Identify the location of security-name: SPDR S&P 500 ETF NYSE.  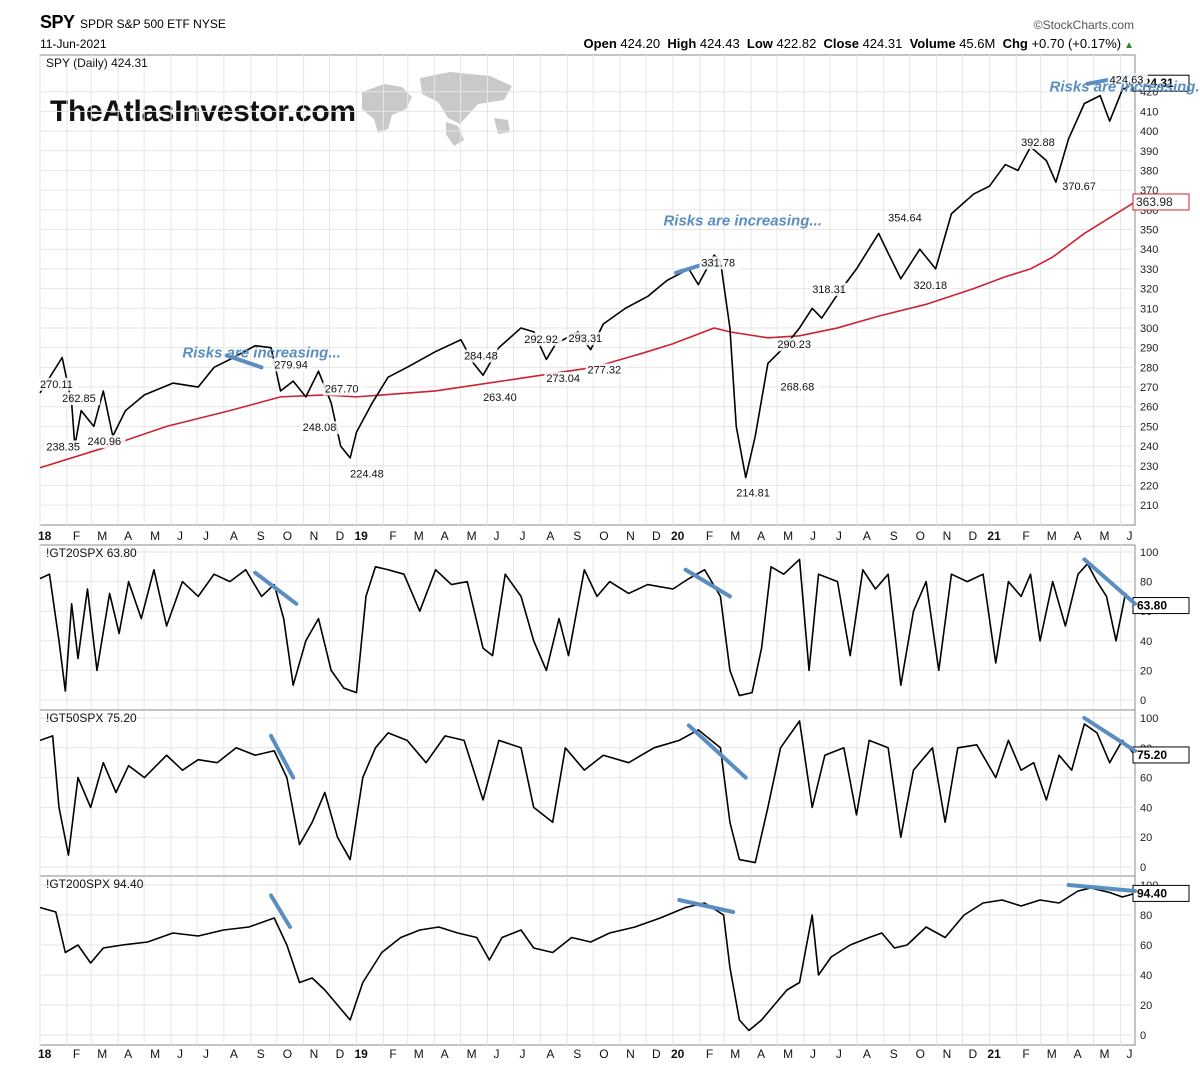
(153, 24).